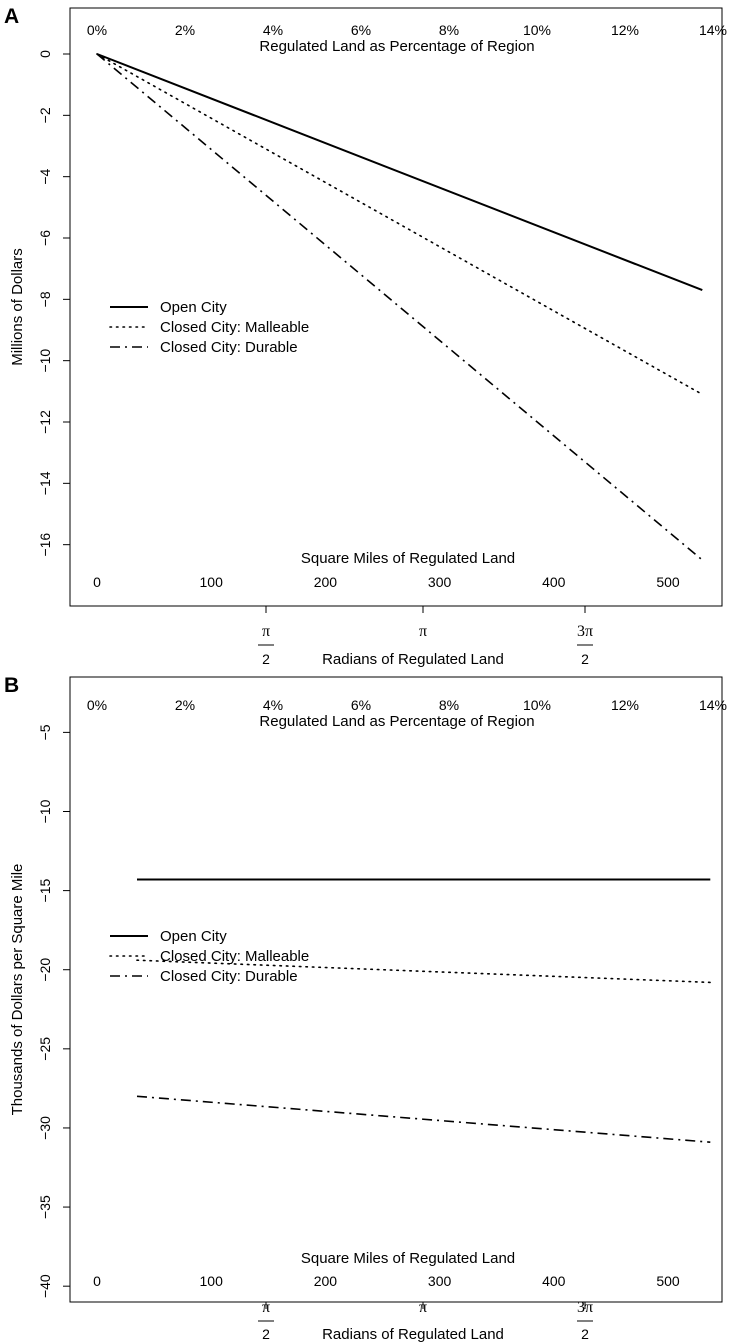  Describe the element at coordinates (45, 732) in the screenshot. I see `y-tick-label: −5` at that location.